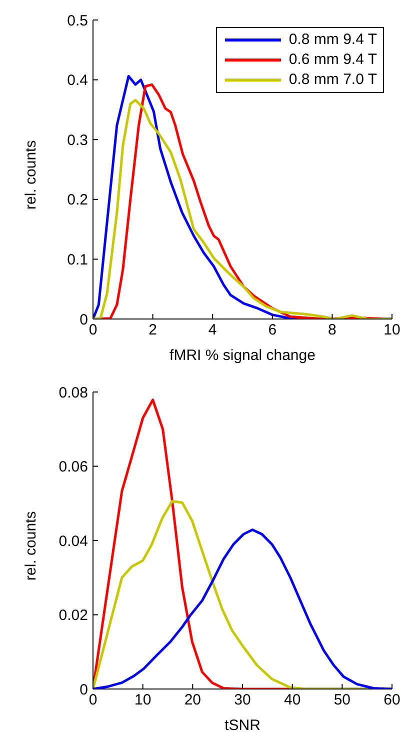 The height and width of the screenshot is (738, 406). What do you see at coordinates (77, 260) in the screenshot?
I see `y-tick-label: 0.1` at bounding box center [77, 260].